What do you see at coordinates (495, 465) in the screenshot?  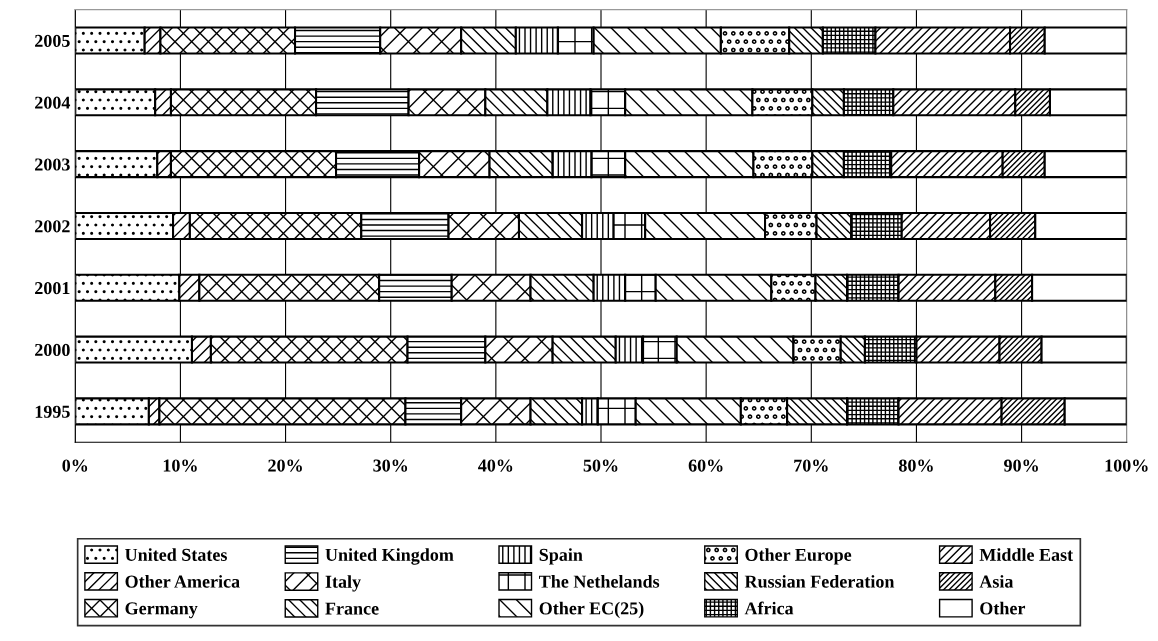 I see `x-tick-label: 40%` at bounding box center [495, 465].